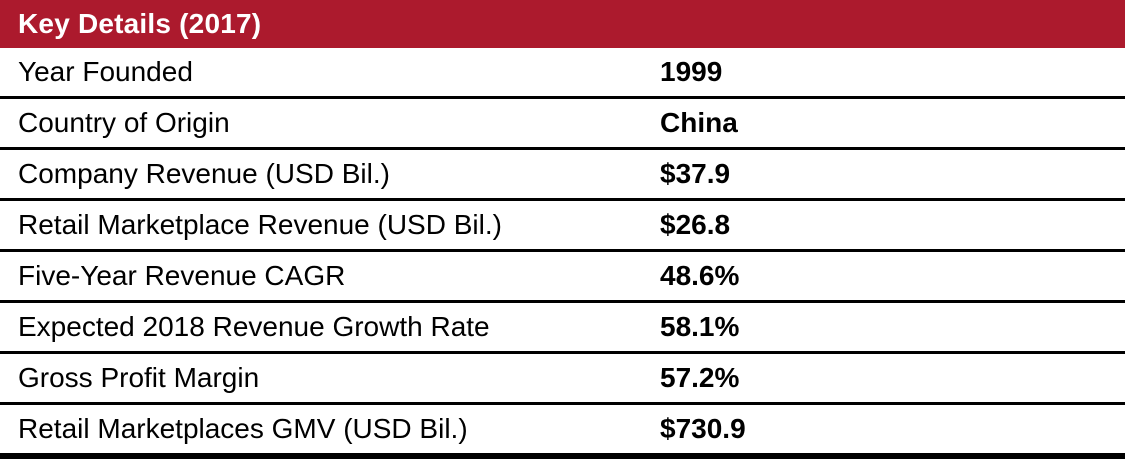 The height and width of the screenshot is (466, 1125). Describe the element at coordinates (700, 326) in the screenshot. I see `row-value: 58.1%` at that location.